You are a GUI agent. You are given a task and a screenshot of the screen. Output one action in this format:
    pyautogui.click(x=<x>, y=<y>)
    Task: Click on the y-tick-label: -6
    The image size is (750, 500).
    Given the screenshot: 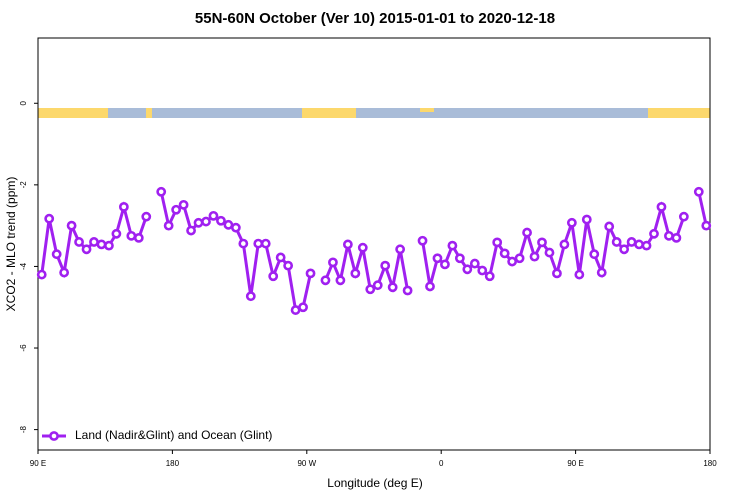 What is the action you would take?
    pyautogui.click(x=23, y=348)
    